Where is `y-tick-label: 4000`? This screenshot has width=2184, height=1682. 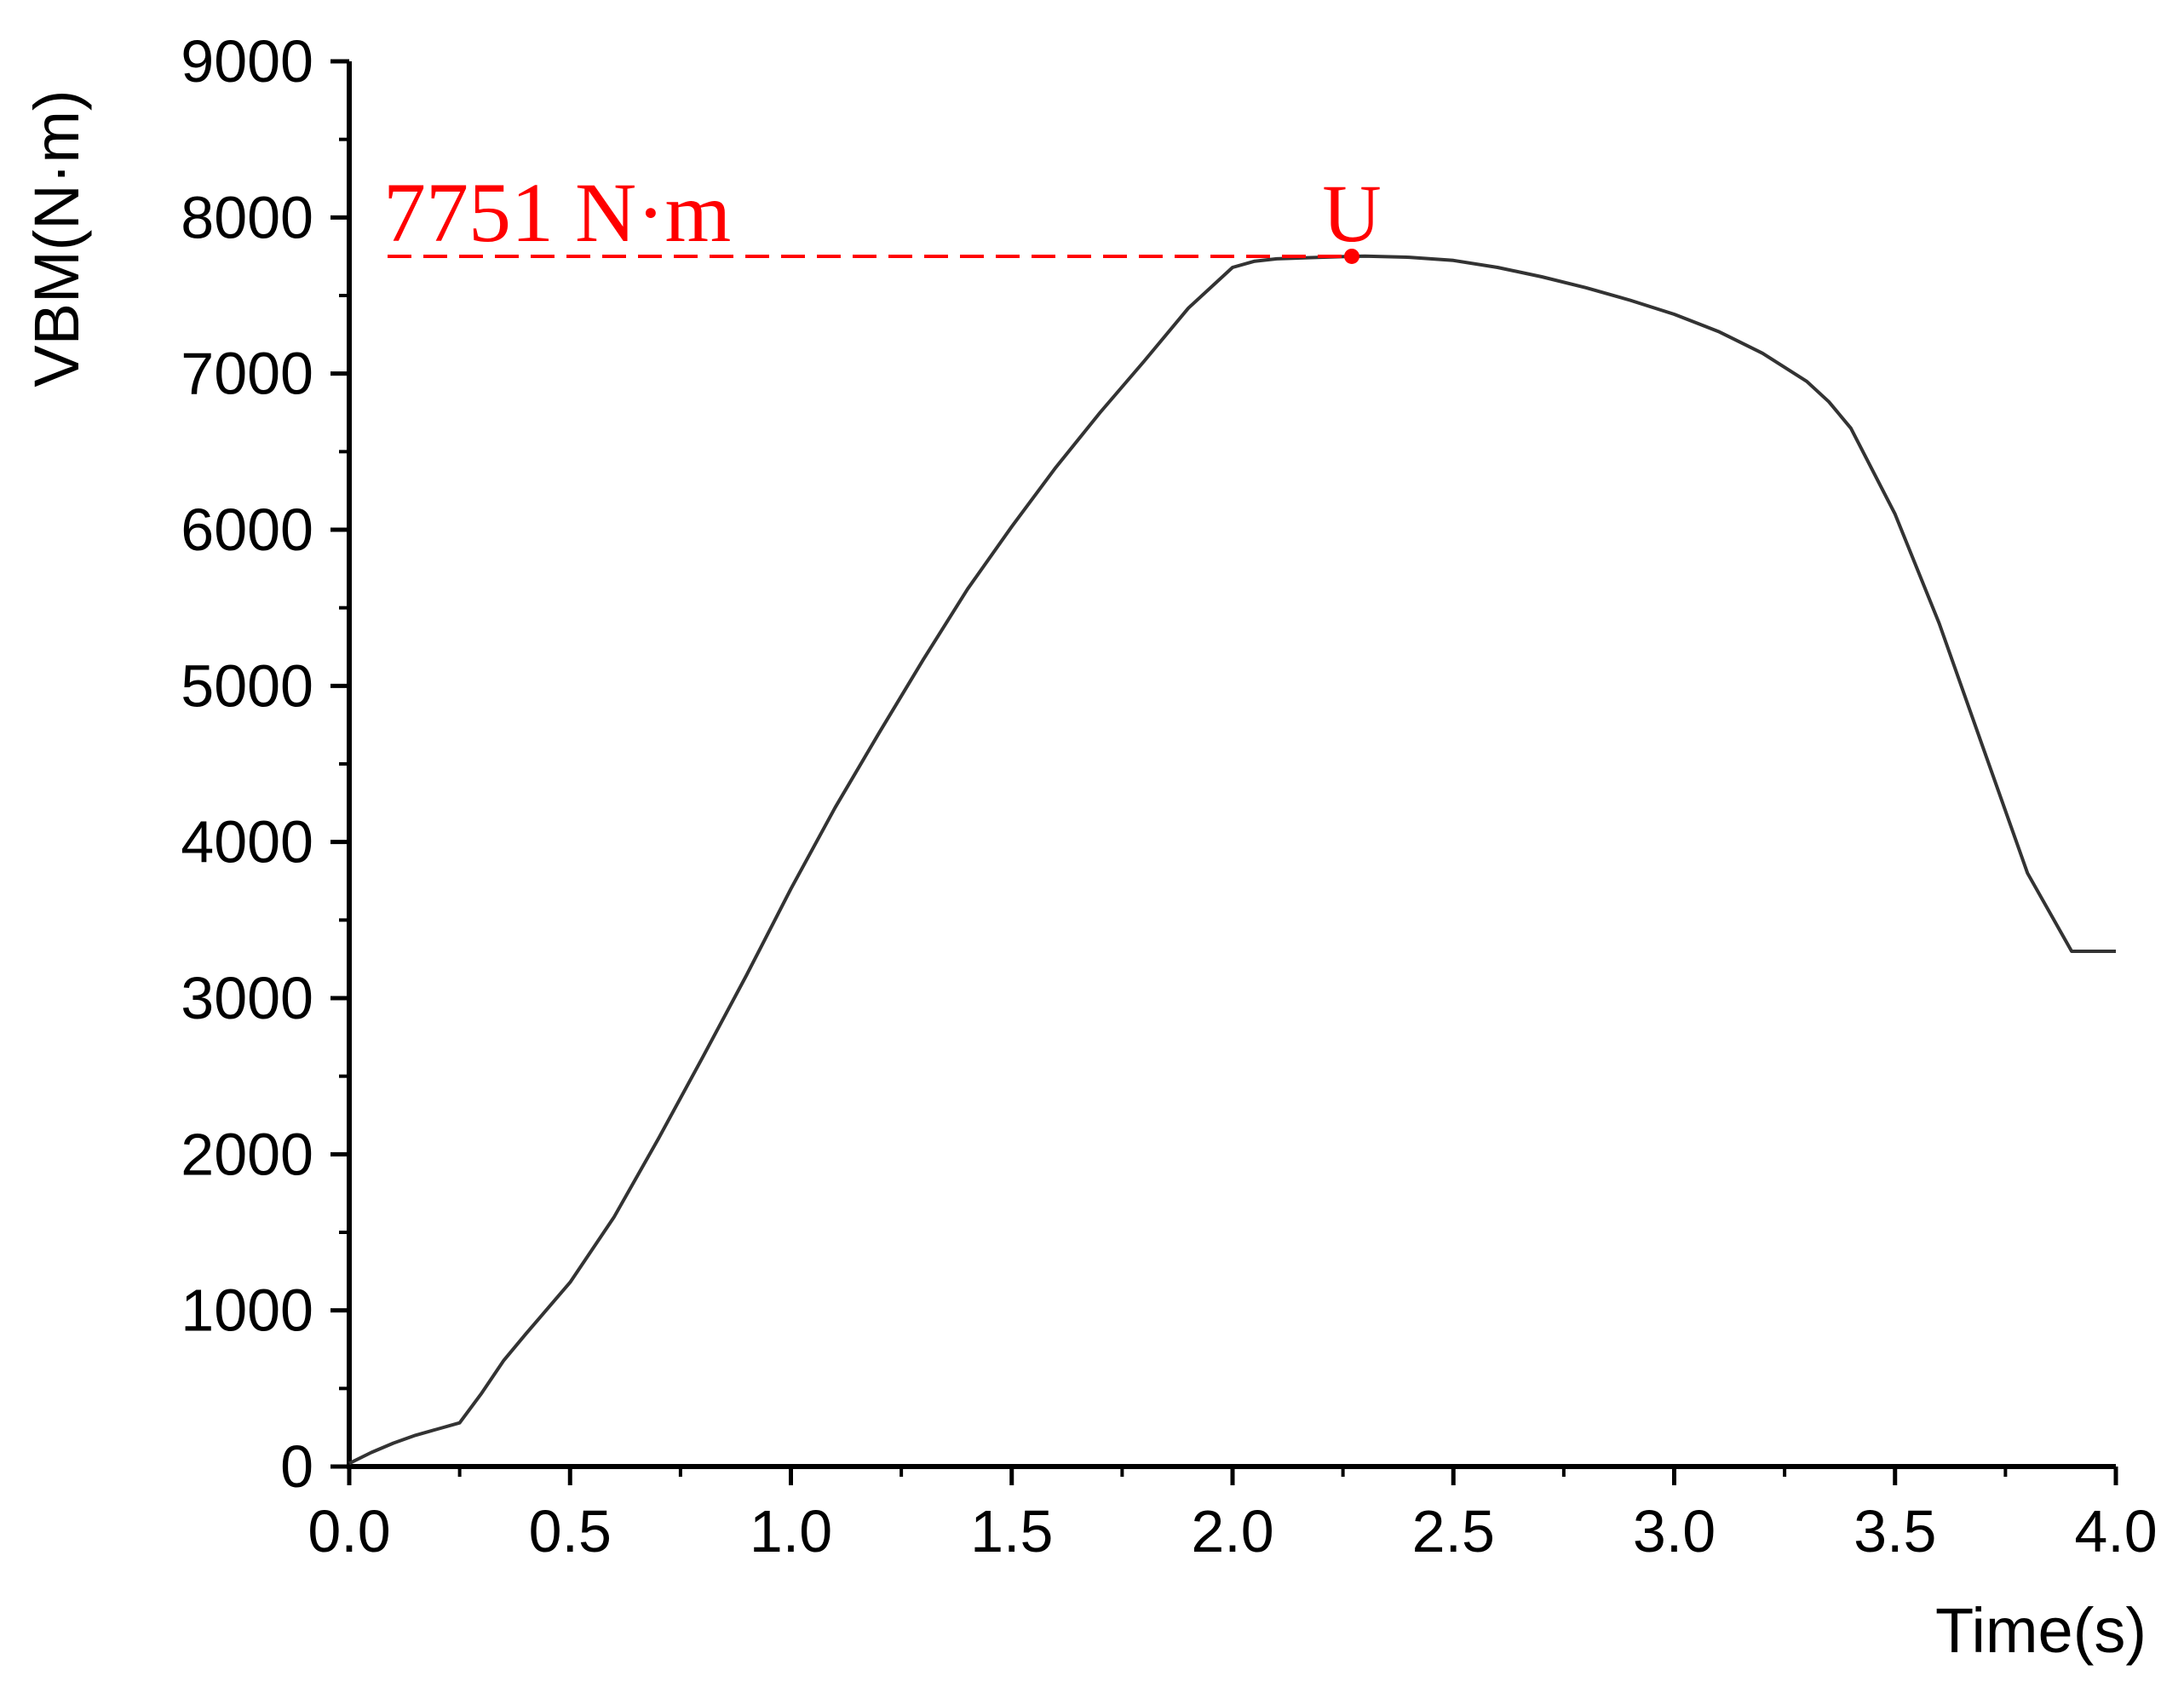 y-tick-label: 4000 is located at coordinates (247, 842).